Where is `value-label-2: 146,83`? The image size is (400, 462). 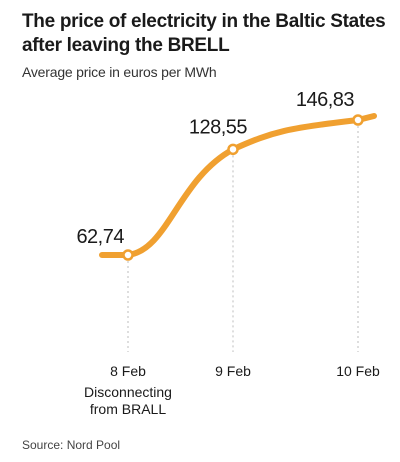
value-label-2: 146,83 is located at coordinates (325, 100).